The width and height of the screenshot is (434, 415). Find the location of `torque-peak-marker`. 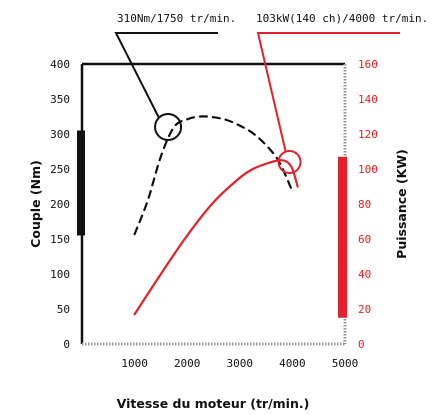

torque-peak-marker is located at coordinates (168, 127).